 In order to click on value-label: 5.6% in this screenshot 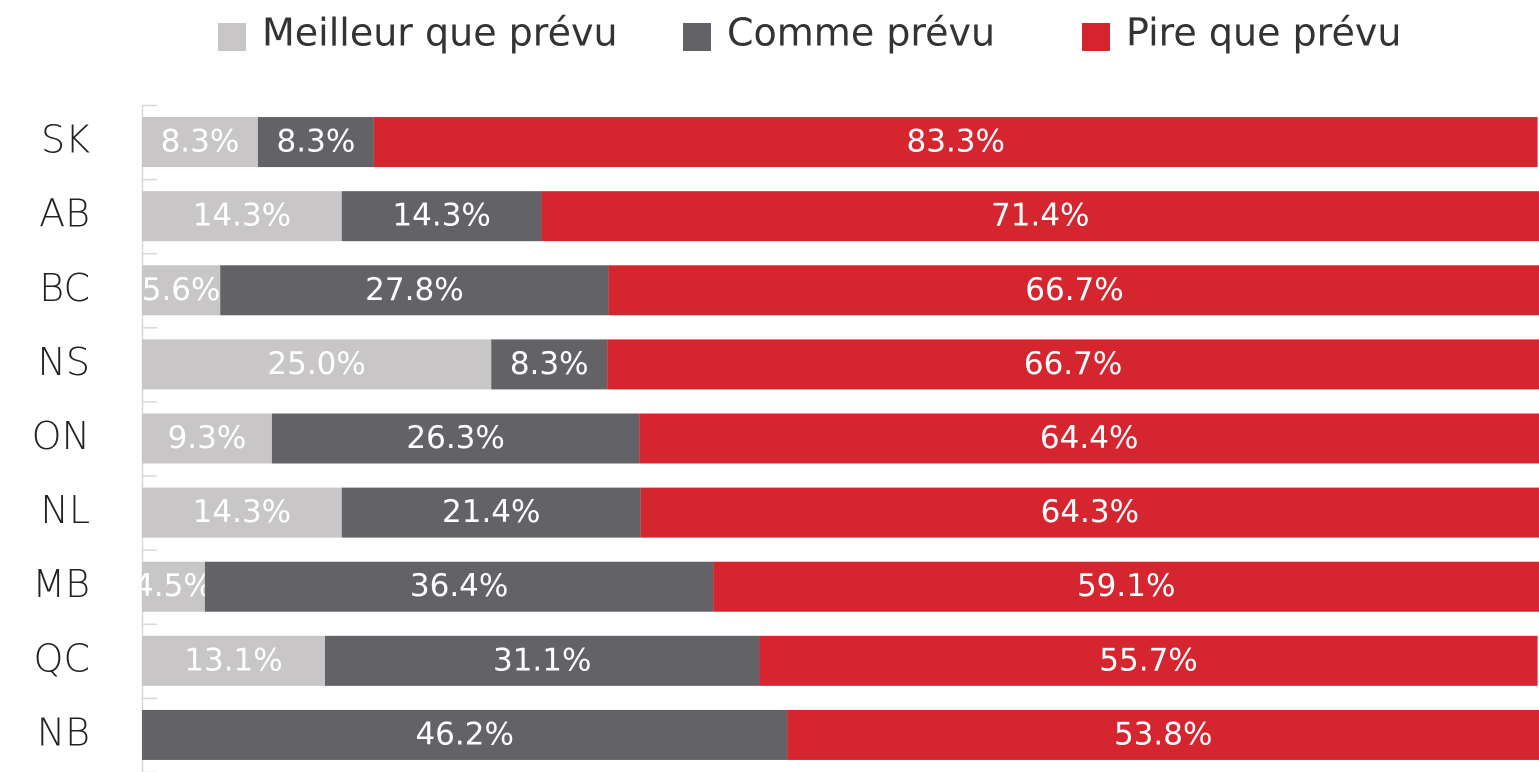, I will do `click(181, 290)`.